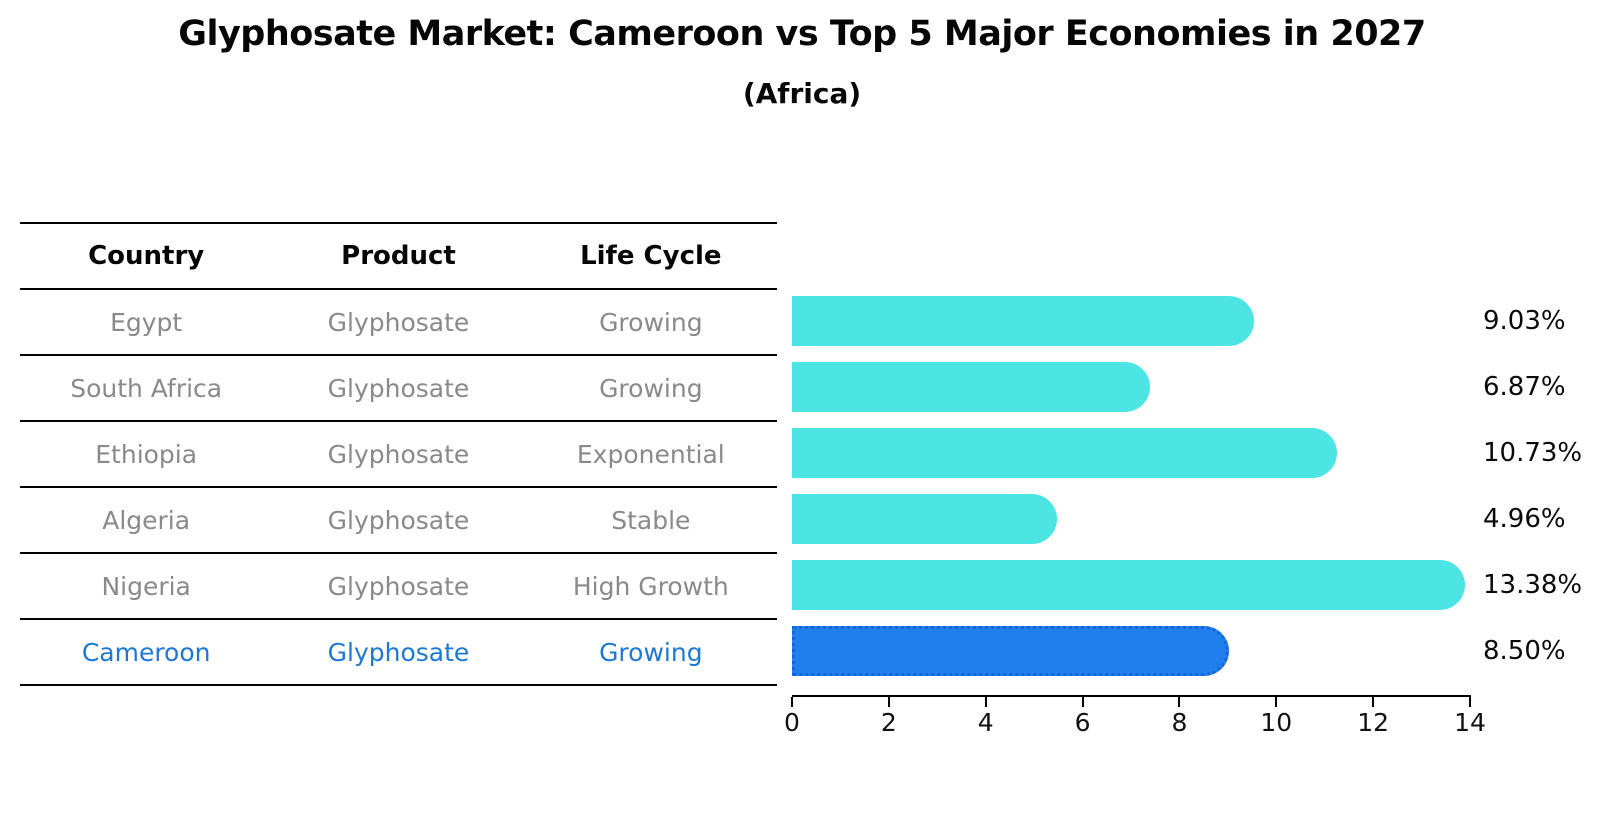 Image resolution: width=1604 pixels, height=823 pixels. Describe the element at coordinates (146, 256) in the screenshot. I see `column-header-country: Country` at that location.